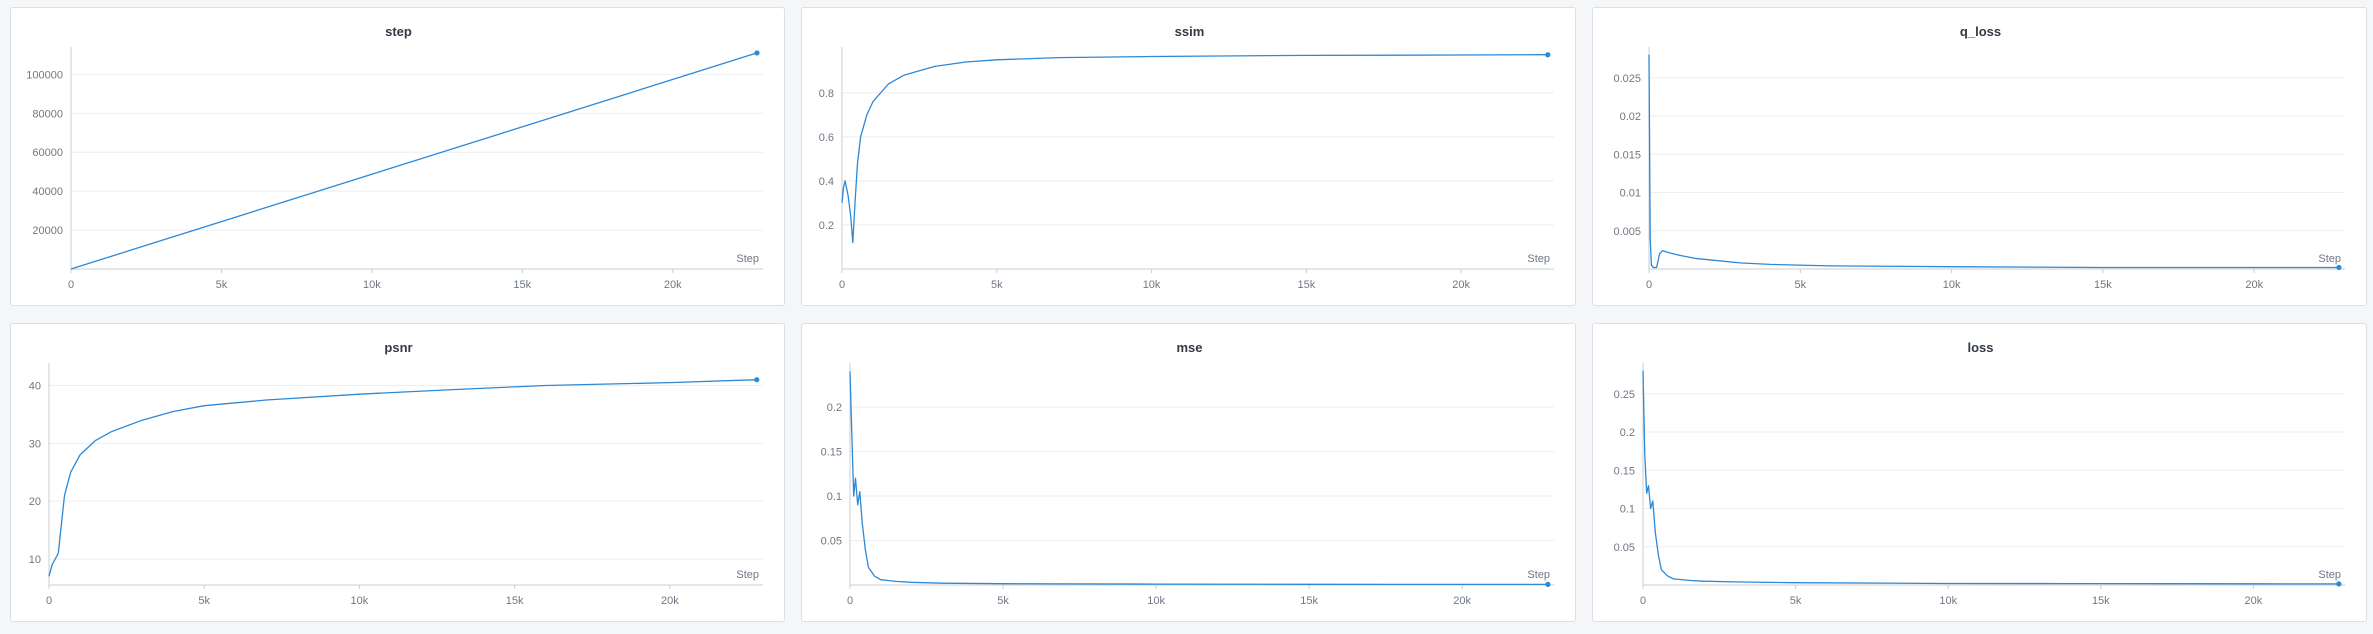 The width and height of the screenshot is (2373, 634). What do you see at coordinates (1190, 31) in the screenshot?
I see `chart-title: ssim` at bounding box center [1190, 31].